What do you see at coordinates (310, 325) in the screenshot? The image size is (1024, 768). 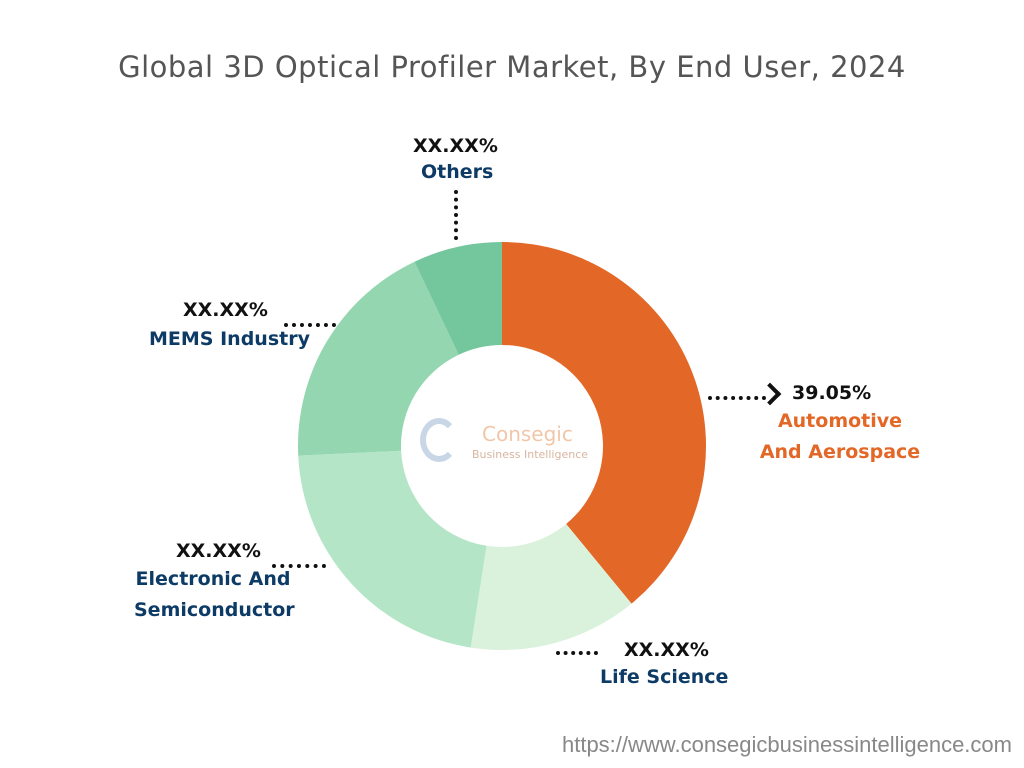 I see `leader-mems` at bounding box center [310, 325].